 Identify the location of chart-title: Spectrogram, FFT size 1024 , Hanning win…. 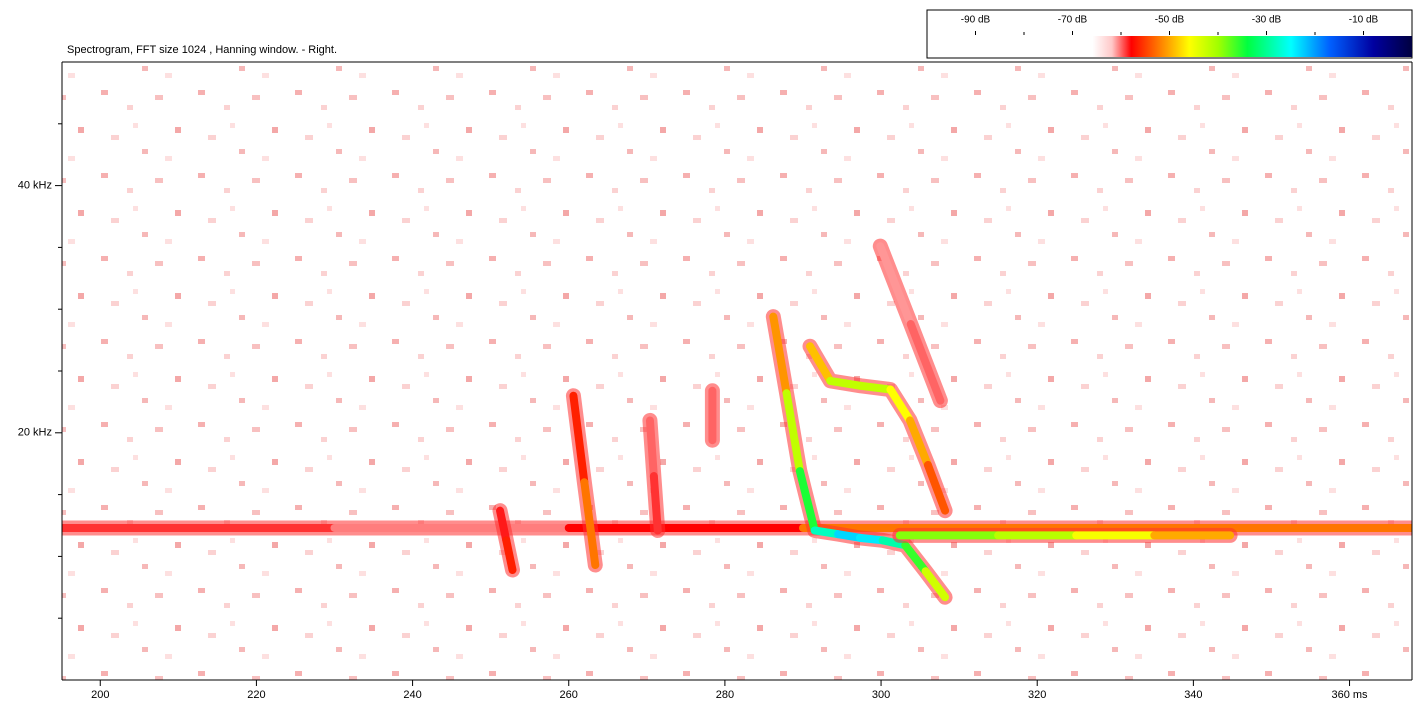
(202, 50).